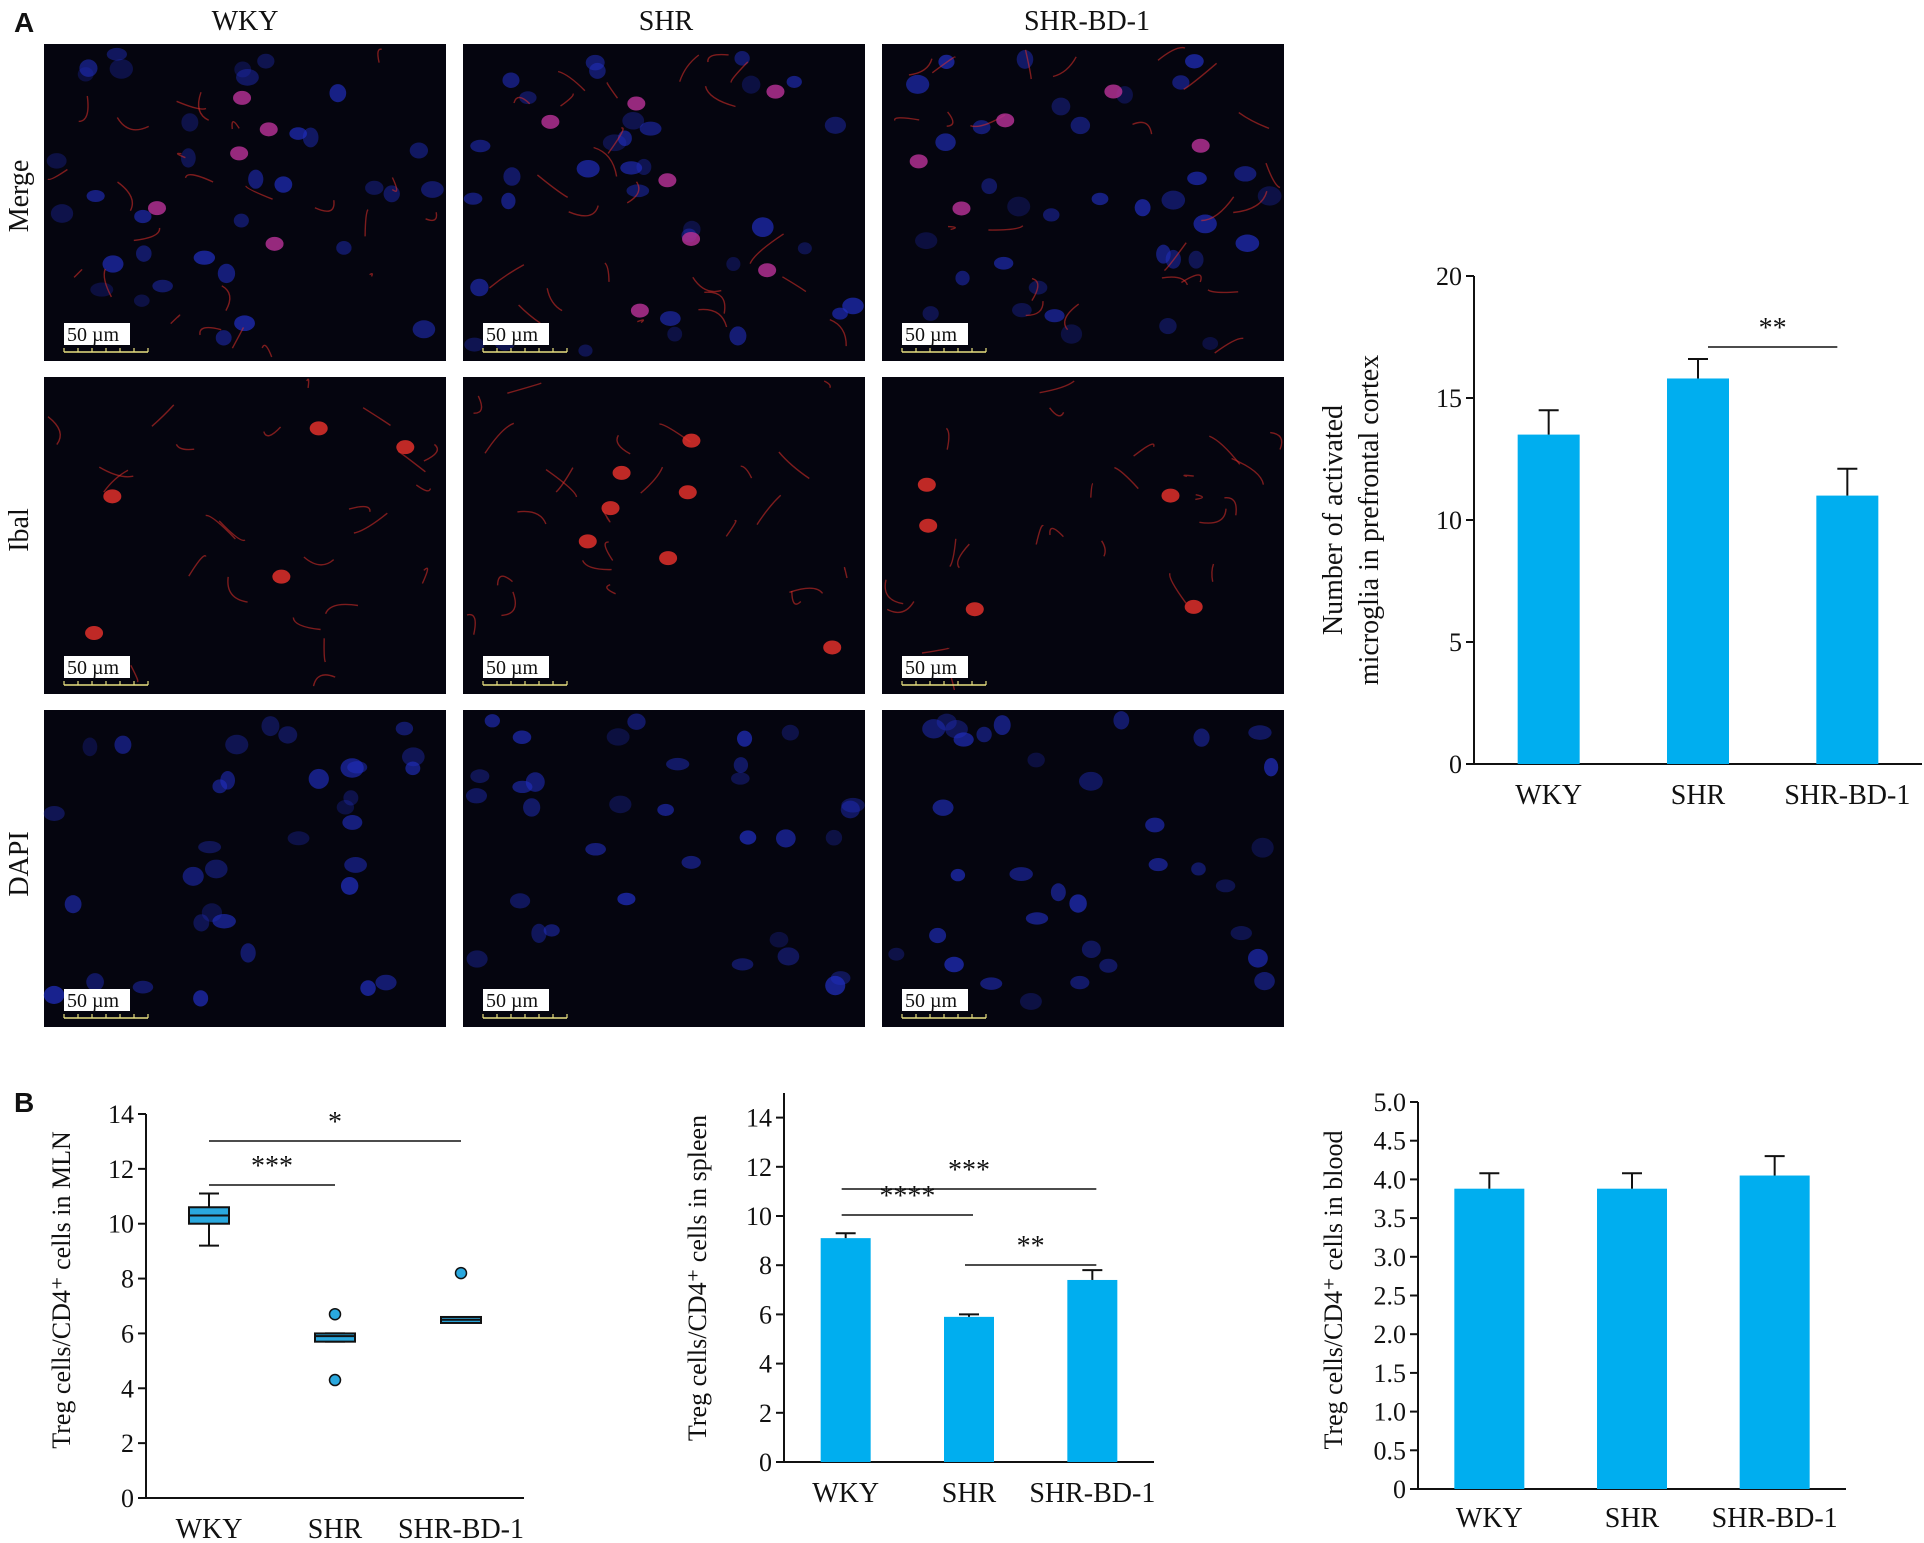 The width and height of the screenshot is (1924, 1543). Describe the element at coordinates (1847, 795) in the screenshot. I see `x-category-label: SHR-BD-1` at that location.